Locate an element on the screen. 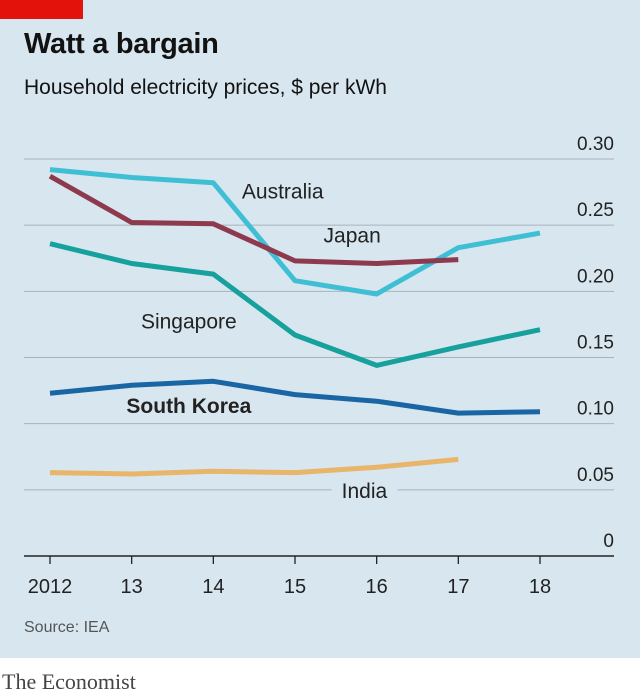 This screenshot has width=640, height=697. series-line-australia is located at coordinates (295, 232).